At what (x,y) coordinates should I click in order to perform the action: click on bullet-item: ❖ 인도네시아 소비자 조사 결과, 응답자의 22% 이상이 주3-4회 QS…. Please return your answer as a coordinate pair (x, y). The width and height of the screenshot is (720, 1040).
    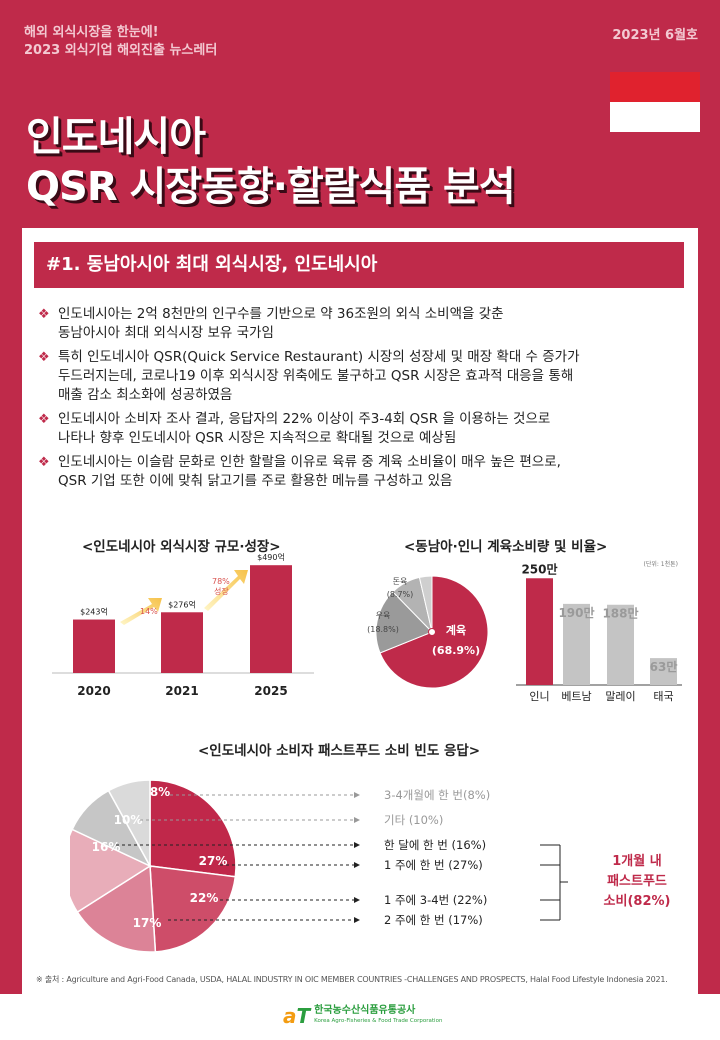
    Looking at the image, I should click on (363, 429).